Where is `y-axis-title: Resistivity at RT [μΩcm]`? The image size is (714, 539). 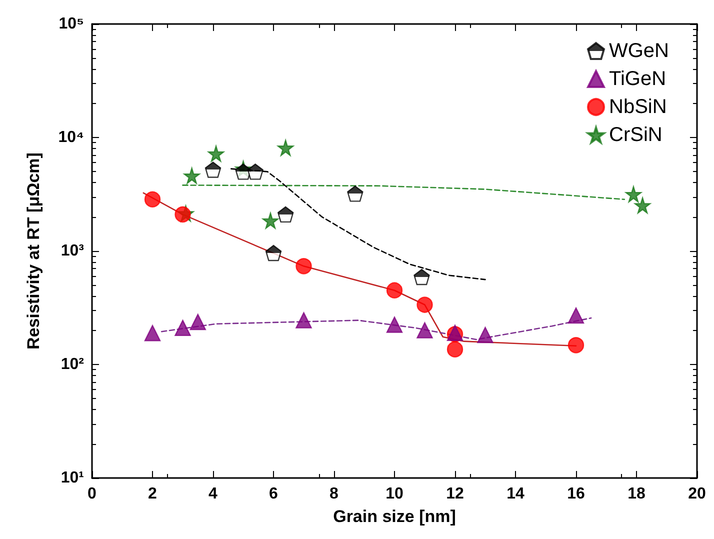
y-axis-title: Resistivity at RT [μΩcm] is located at coordinates (33, 251).